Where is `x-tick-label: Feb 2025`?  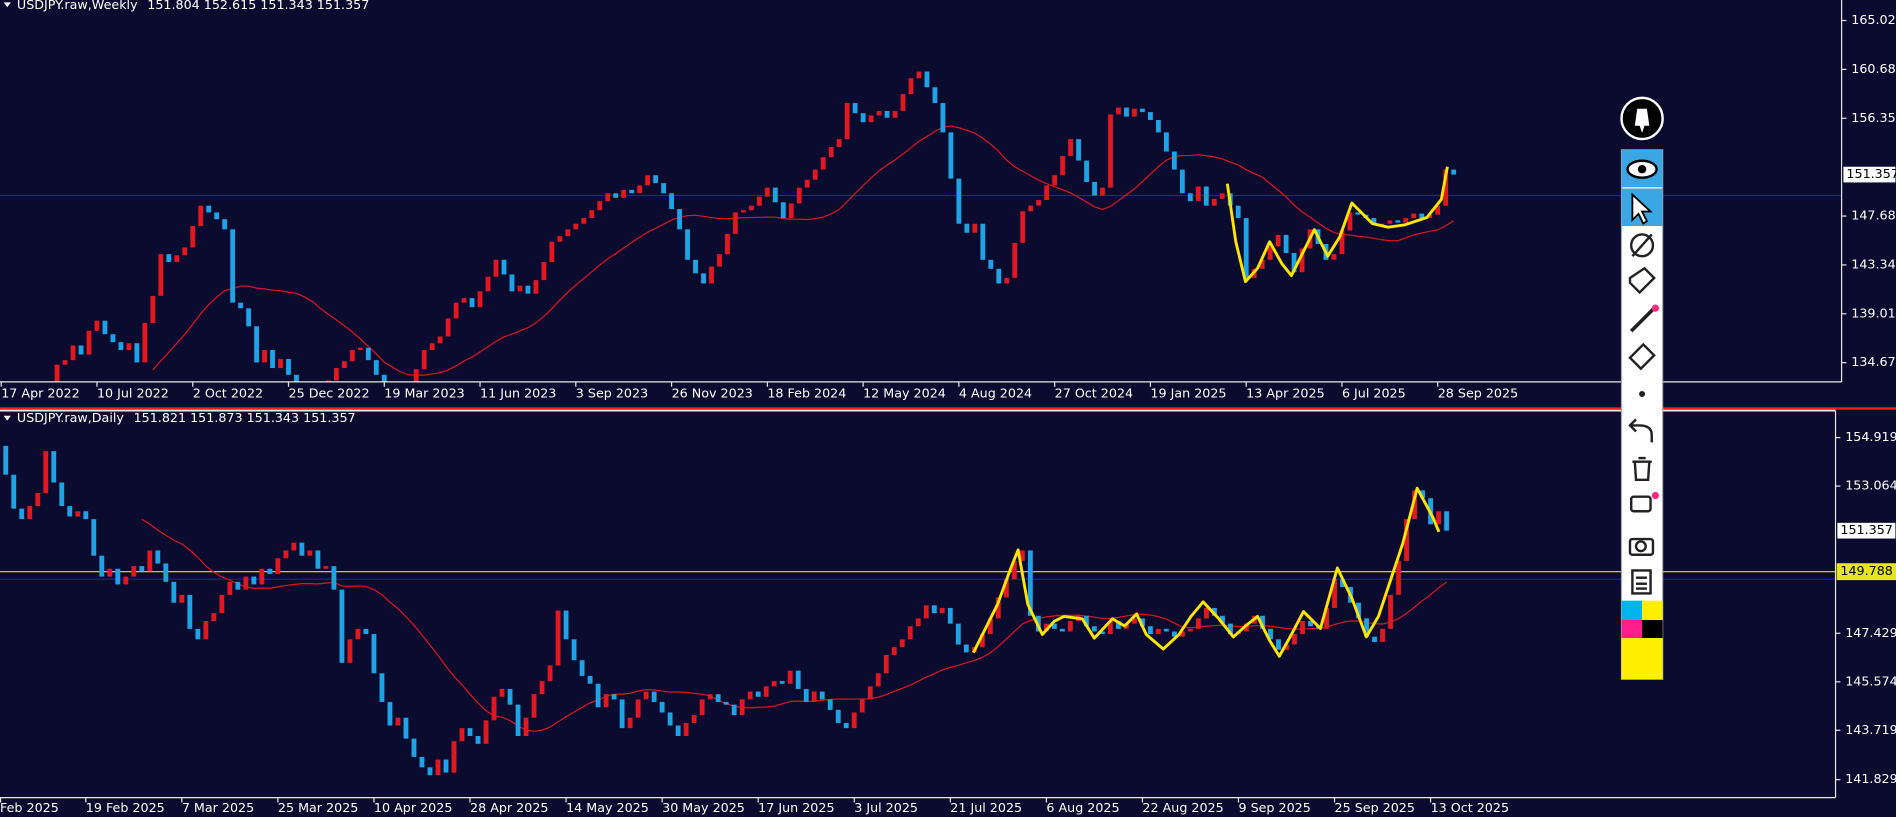
x-tick-label: Feb 2025 is located at coordinates (29, 807).